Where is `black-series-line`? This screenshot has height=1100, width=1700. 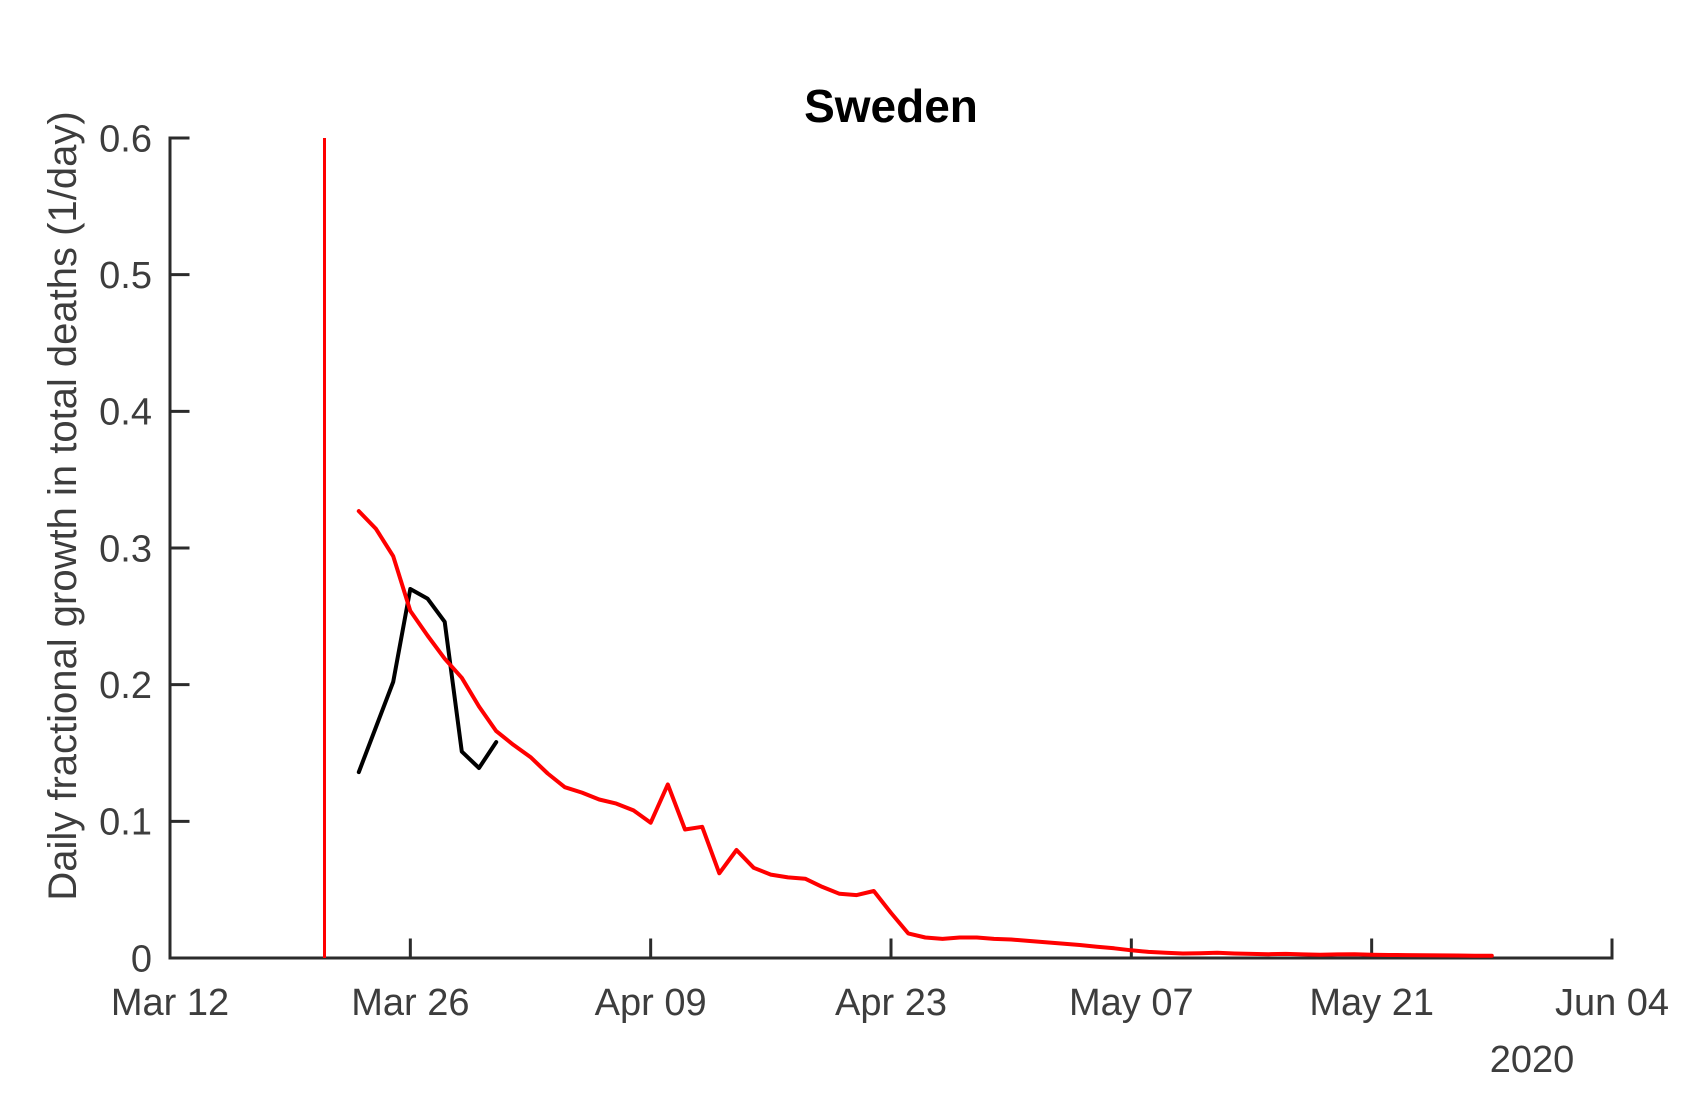
black-series-line is located at coordinates (427, 681).